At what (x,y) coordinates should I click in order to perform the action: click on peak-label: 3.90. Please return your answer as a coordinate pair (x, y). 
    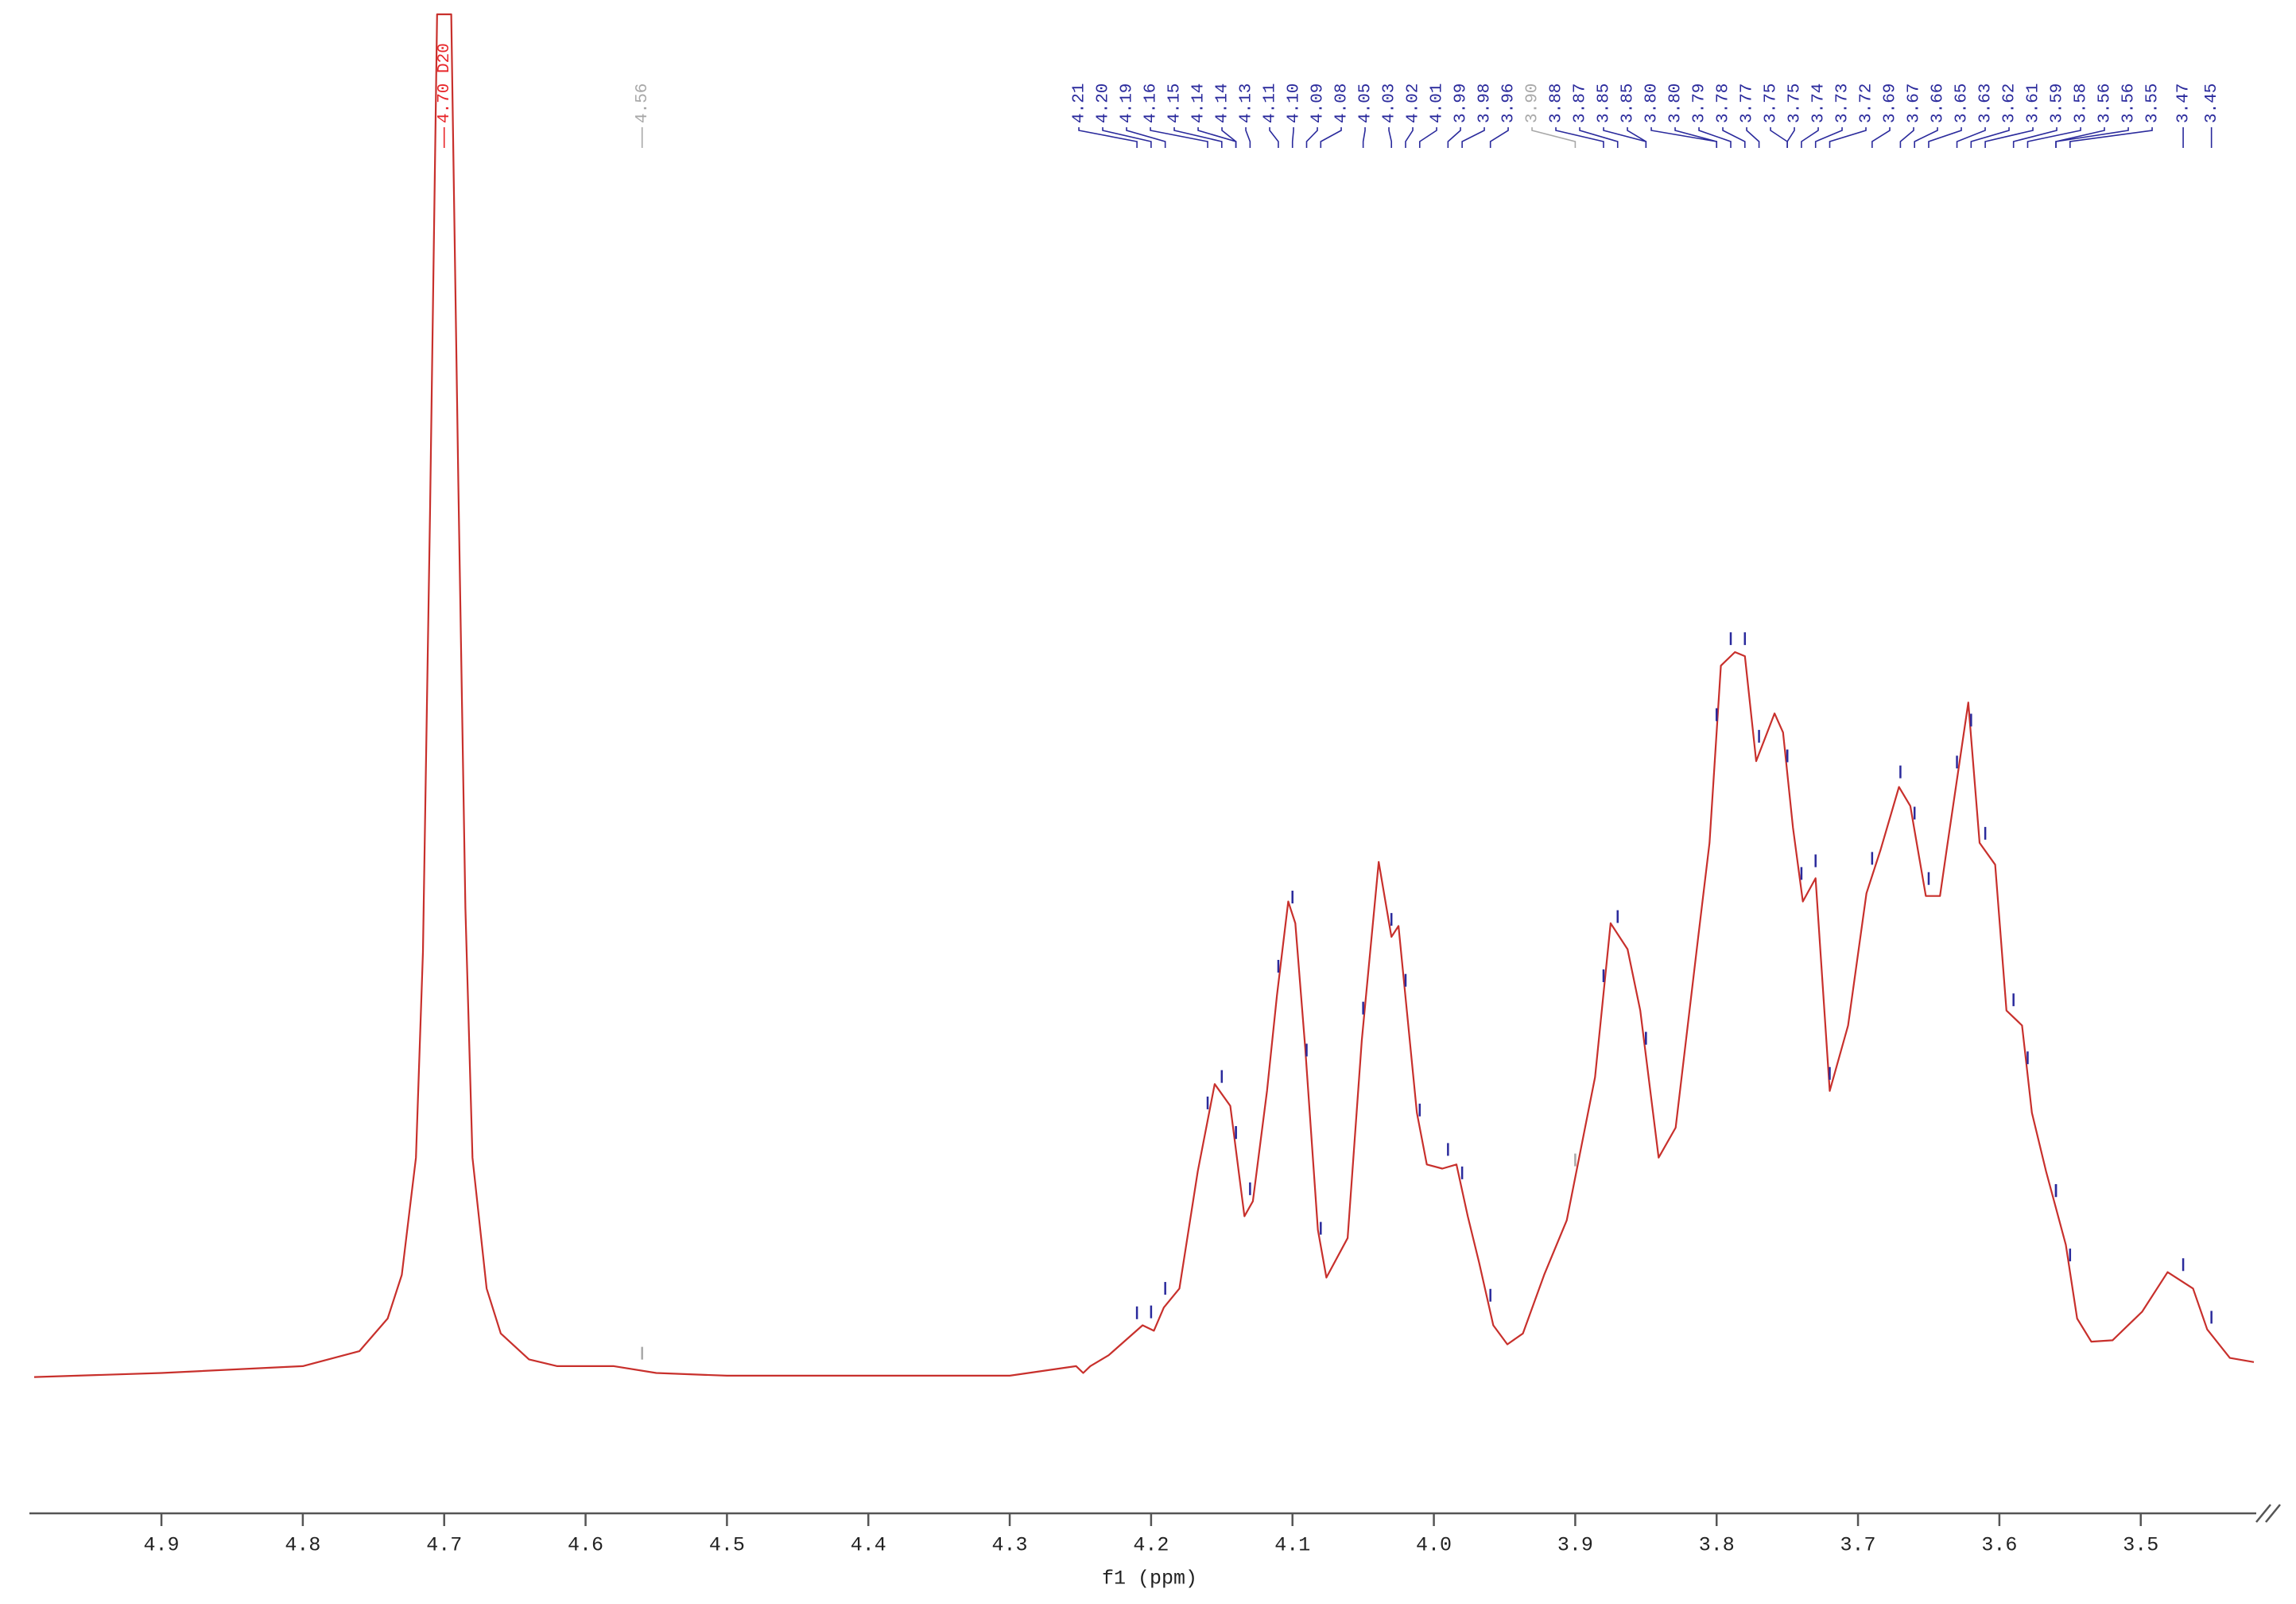
    Looking at the image, I should click on (1533, 104).